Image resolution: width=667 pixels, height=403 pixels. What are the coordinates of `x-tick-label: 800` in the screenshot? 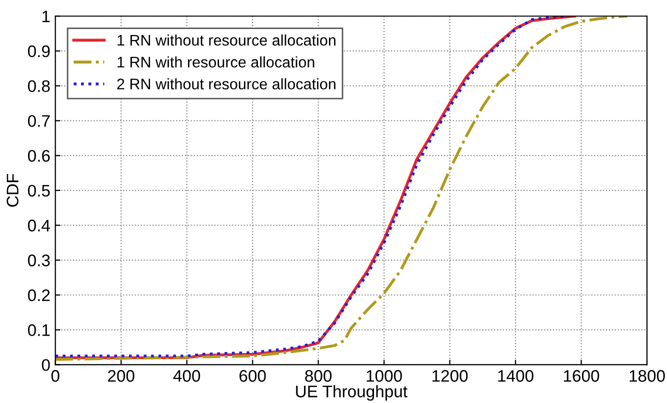 It's located at (318, 376).